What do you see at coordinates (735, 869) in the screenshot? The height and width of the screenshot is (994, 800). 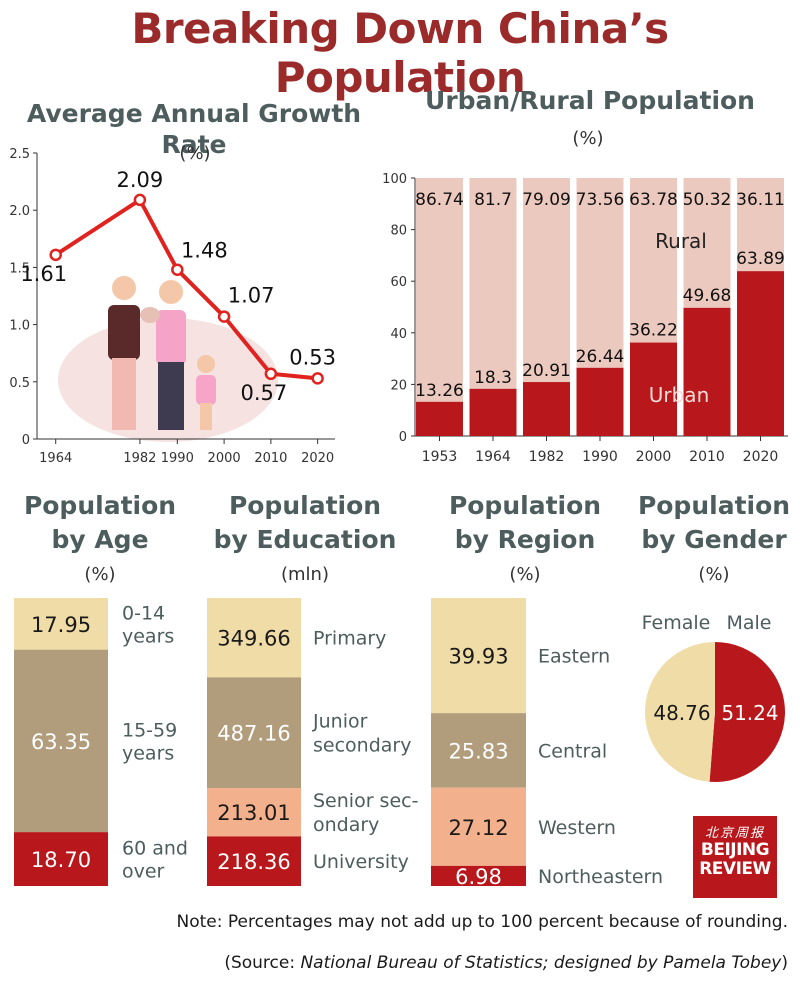 I see `logo-line2: REVIEW` at bounding box center [735, 869].